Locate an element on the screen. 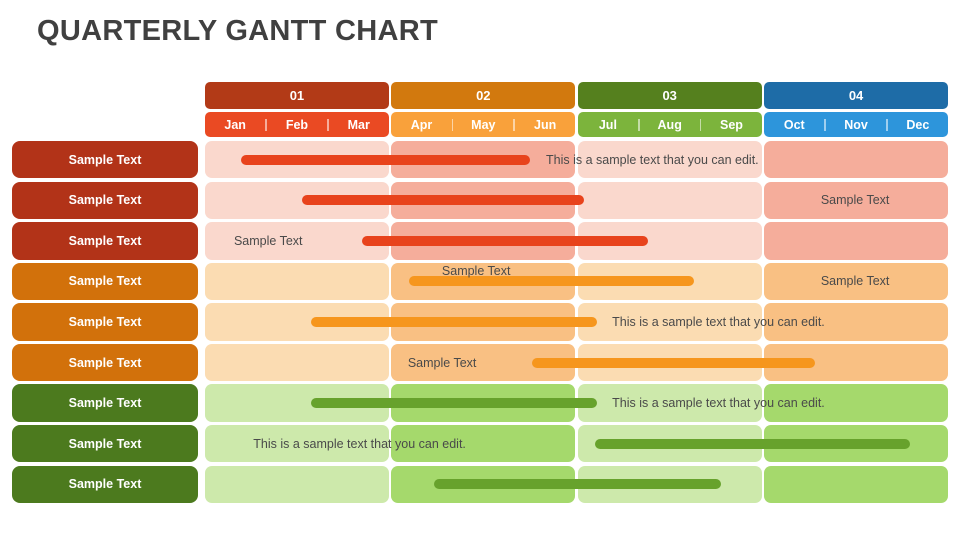 The height and width of the screenshot is (540, 960). row-label-2: Sample Text is located at coordinates (105, 200).